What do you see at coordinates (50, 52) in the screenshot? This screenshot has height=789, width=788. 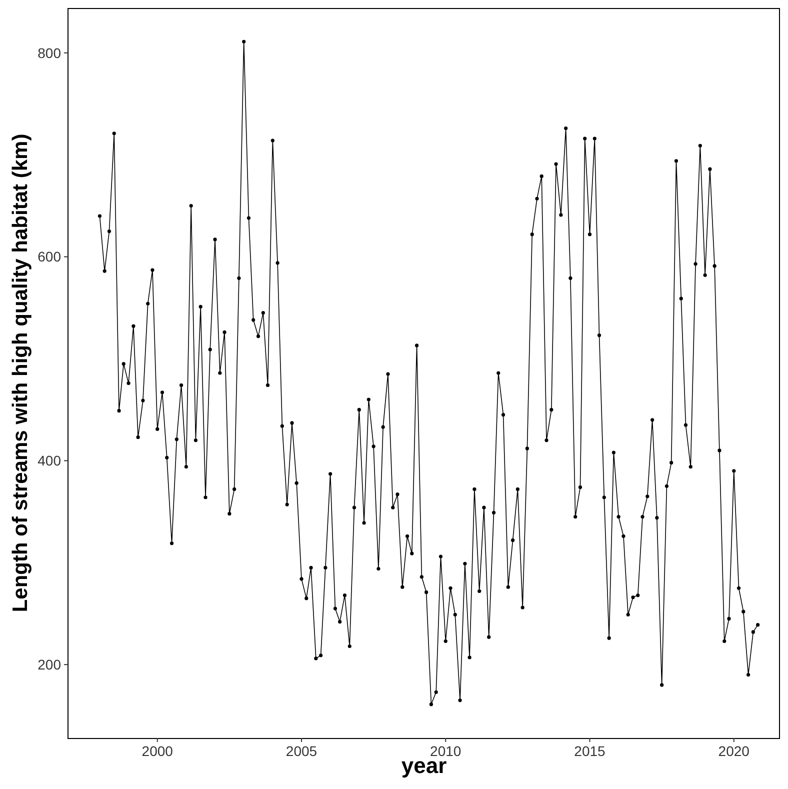 I see `y-tick-label: 800` at bounding box center [50, 52].